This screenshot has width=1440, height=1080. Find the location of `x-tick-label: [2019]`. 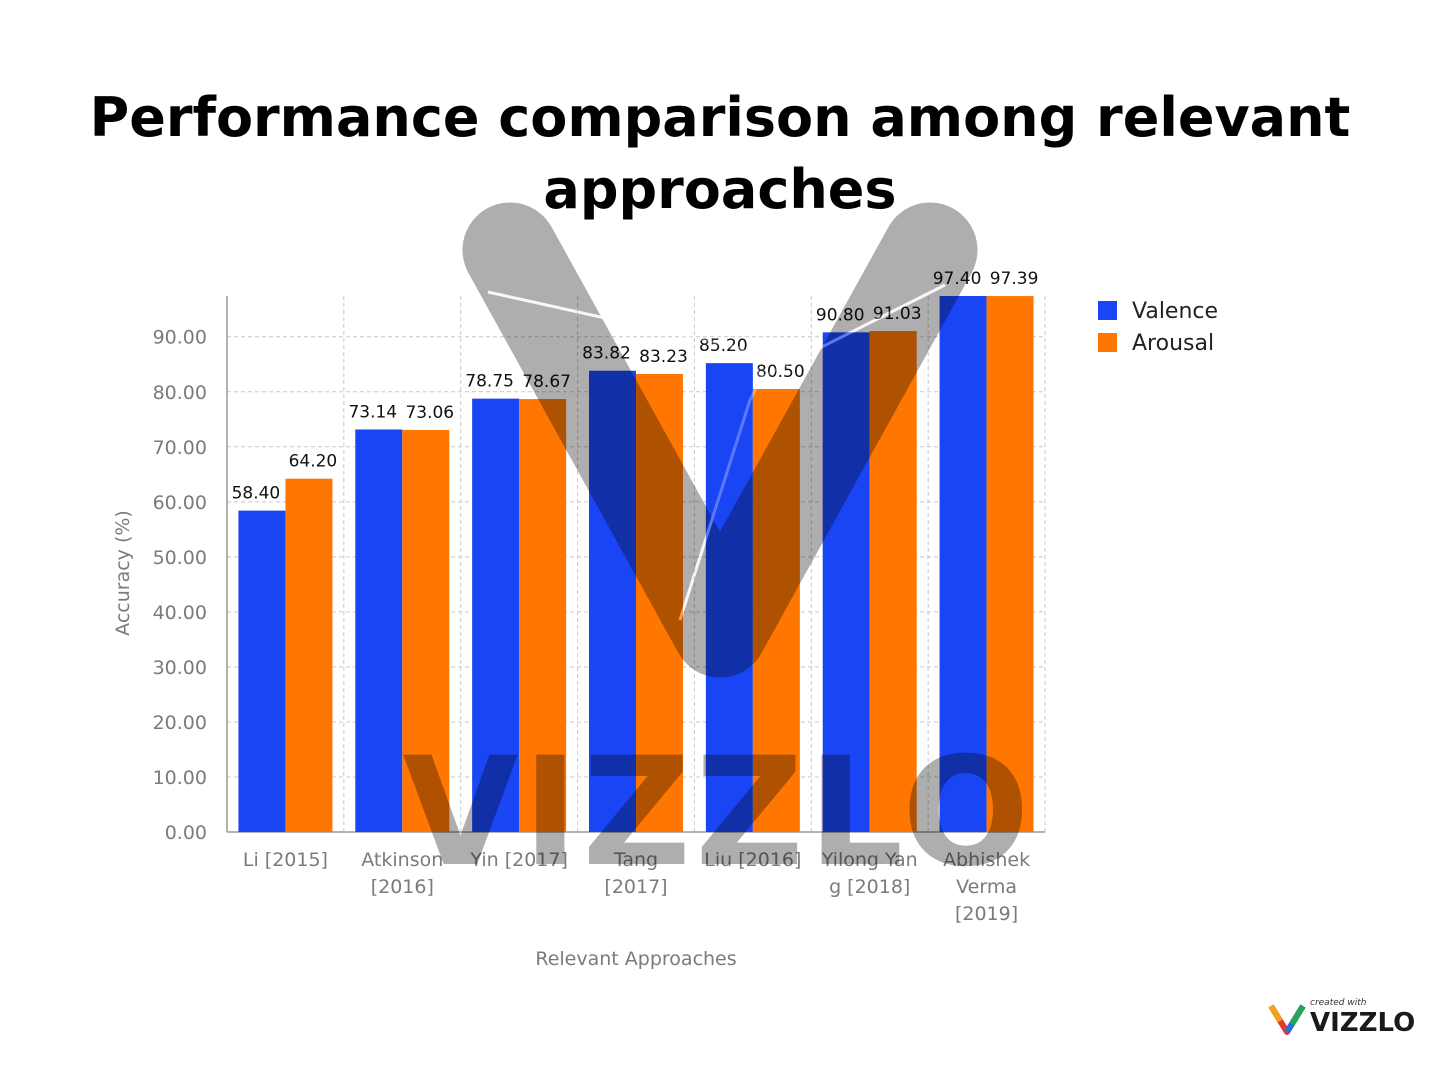

x-tick-label: [2019] is located at coordinates (986, 914).